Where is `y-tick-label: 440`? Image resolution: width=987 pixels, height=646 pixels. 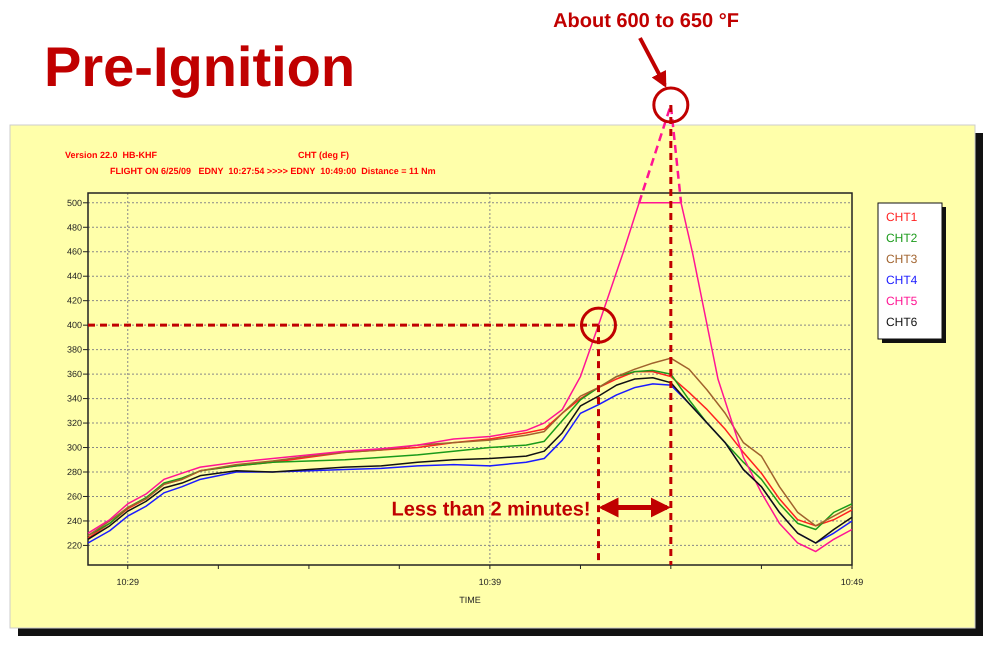
y-tick-label: 440 is located at coordinates (74, 276).